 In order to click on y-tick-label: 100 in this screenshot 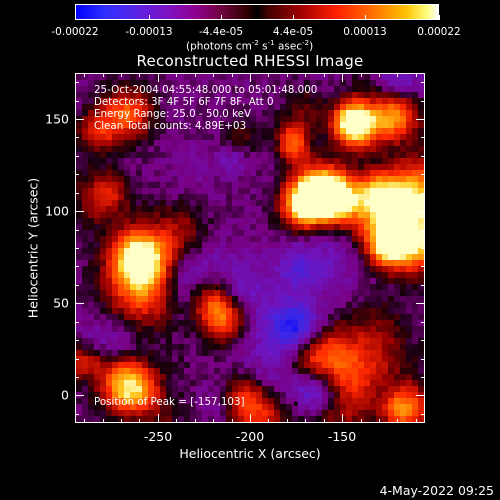, I will do `click(57, 211)`.